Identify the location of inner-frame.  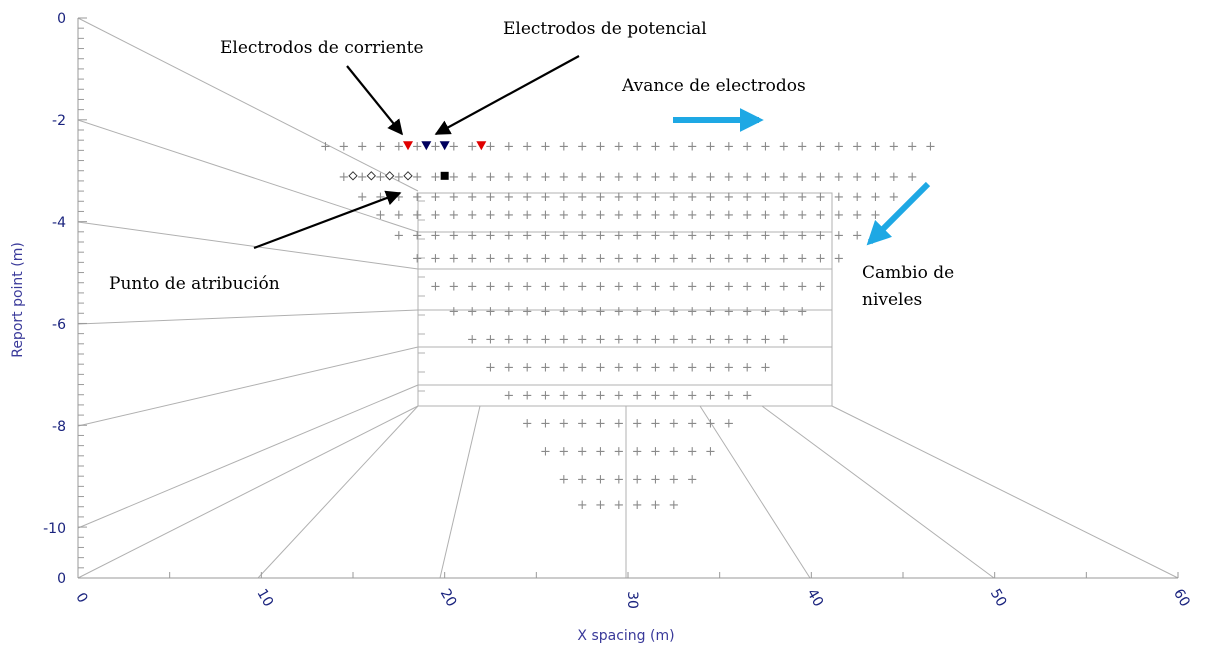
(625, 299).